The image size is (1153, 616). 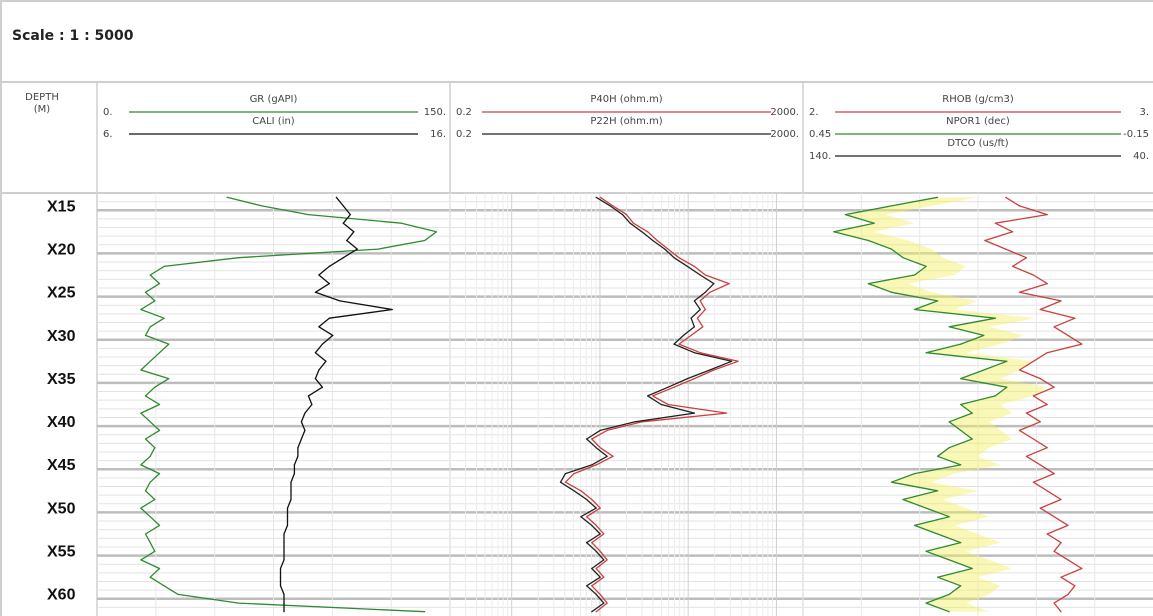 I want to click on depth-tick-label: X55, so click(x=61, y=552).